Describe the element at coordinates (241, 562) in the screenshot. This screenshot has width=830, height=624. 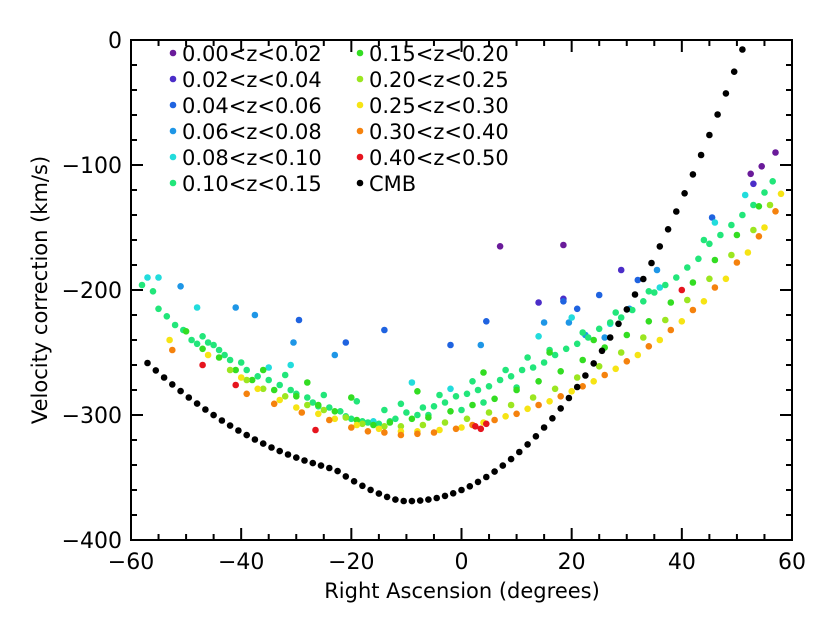
I see `x-tick-label: −40` at that location.